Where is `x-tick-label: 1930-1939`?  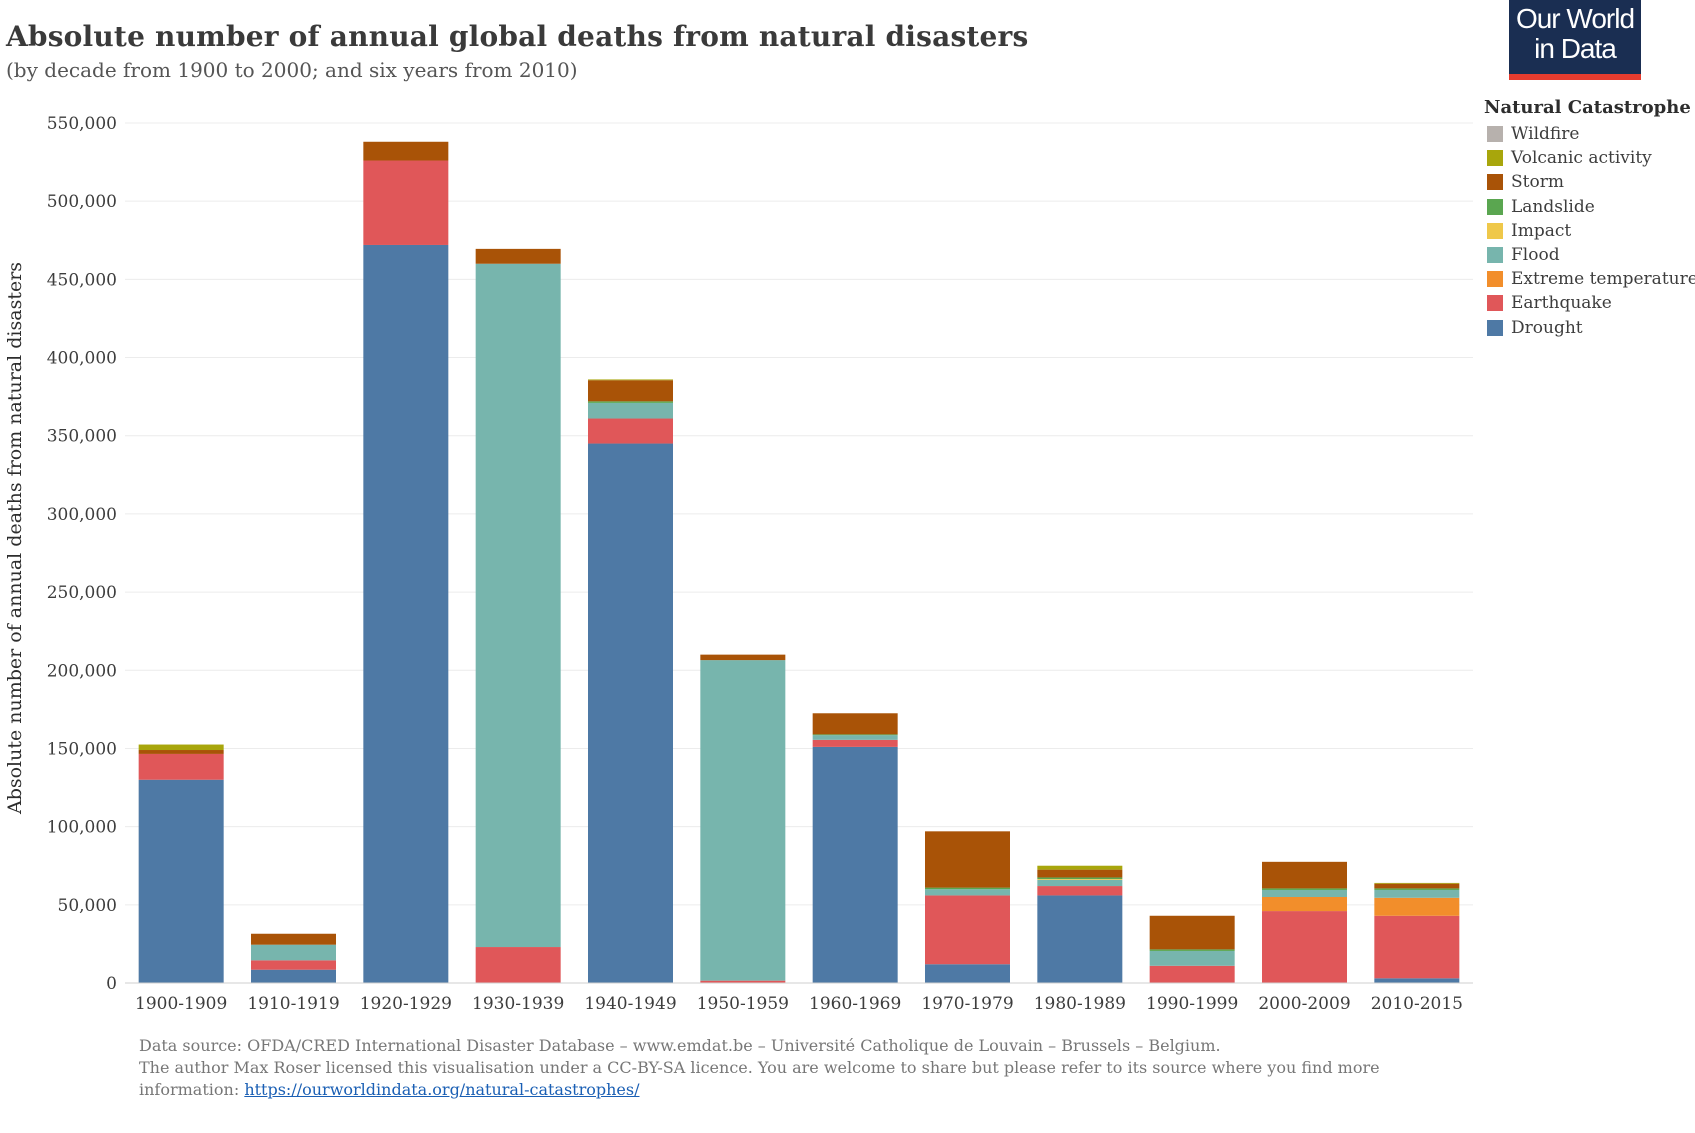
x-tick-label: 1930-1939 is located at coordinates (518, 1004).